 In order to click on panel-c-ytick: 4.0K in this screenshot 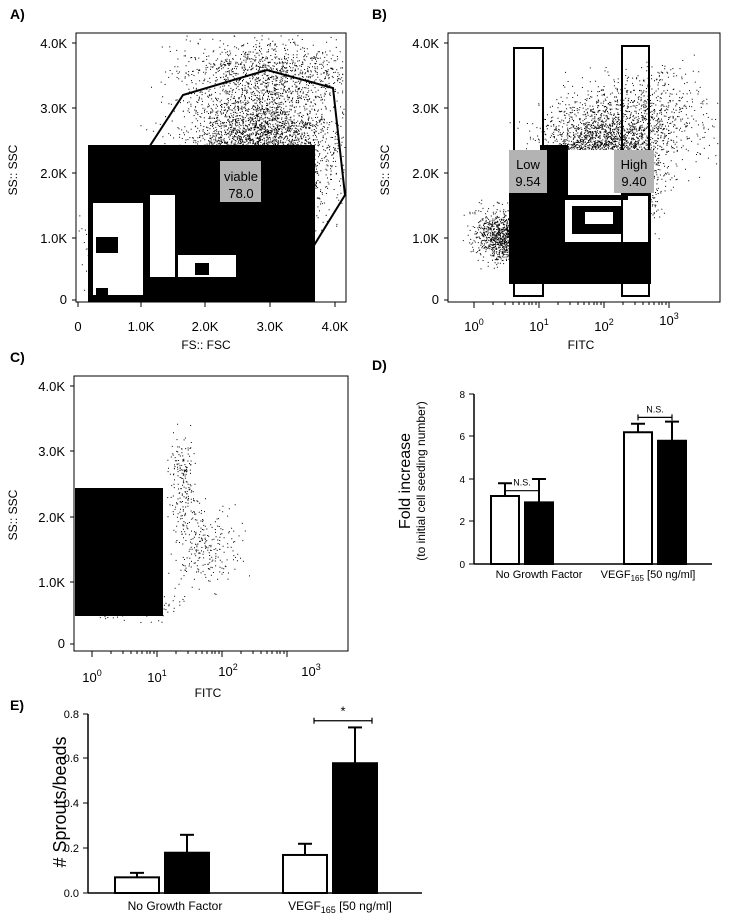, I will do `click(51, 386)`.